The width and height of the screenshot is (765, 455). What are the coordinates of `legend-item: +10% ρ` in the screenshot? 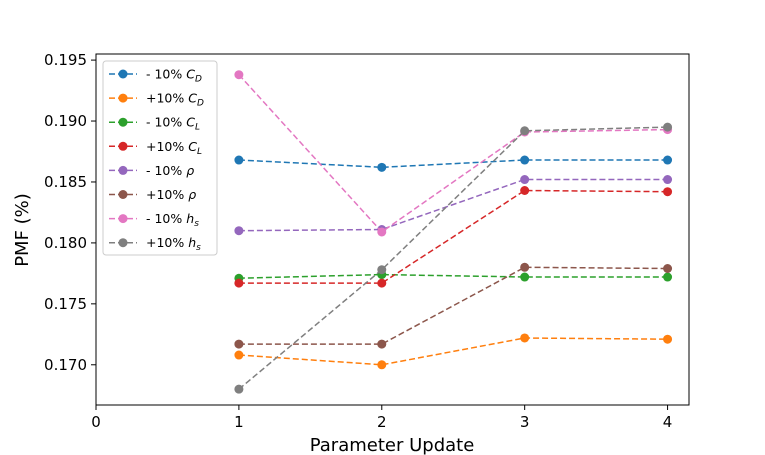 It's located at (152, 194).